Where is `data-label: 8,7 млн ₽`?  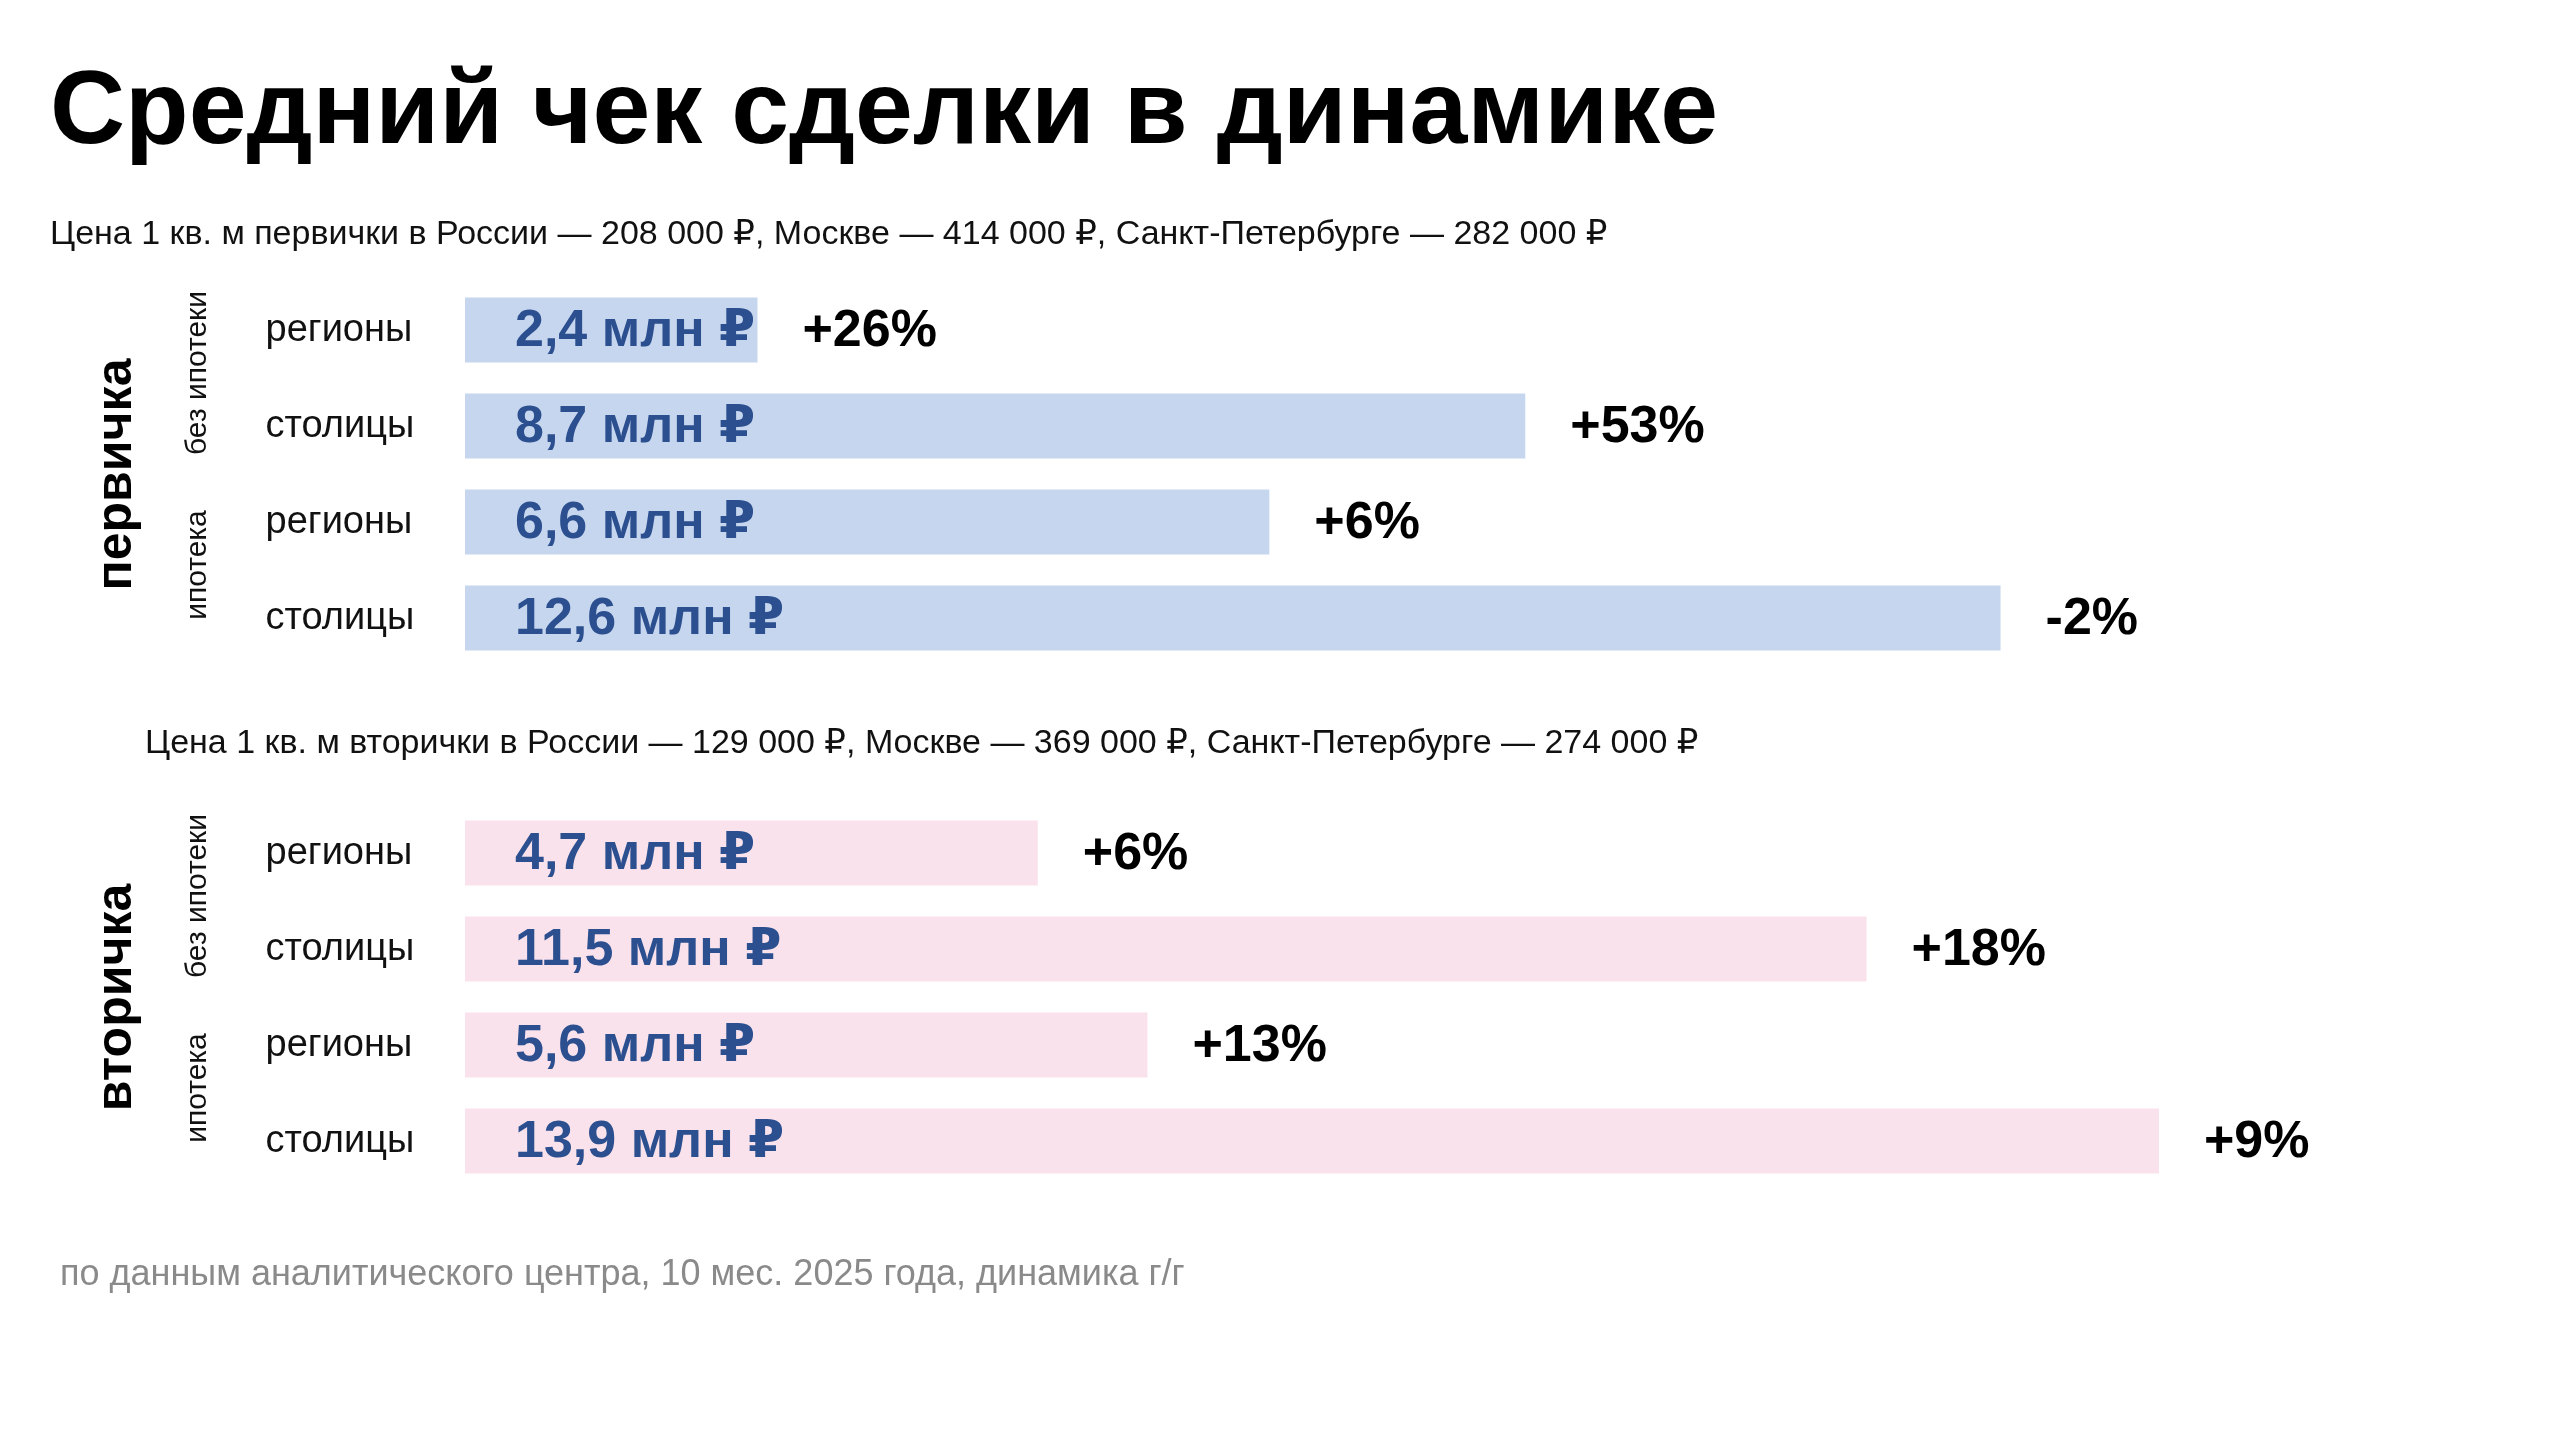 data-label: 8,7 млн ₽ is located at coordinates (635, 424).